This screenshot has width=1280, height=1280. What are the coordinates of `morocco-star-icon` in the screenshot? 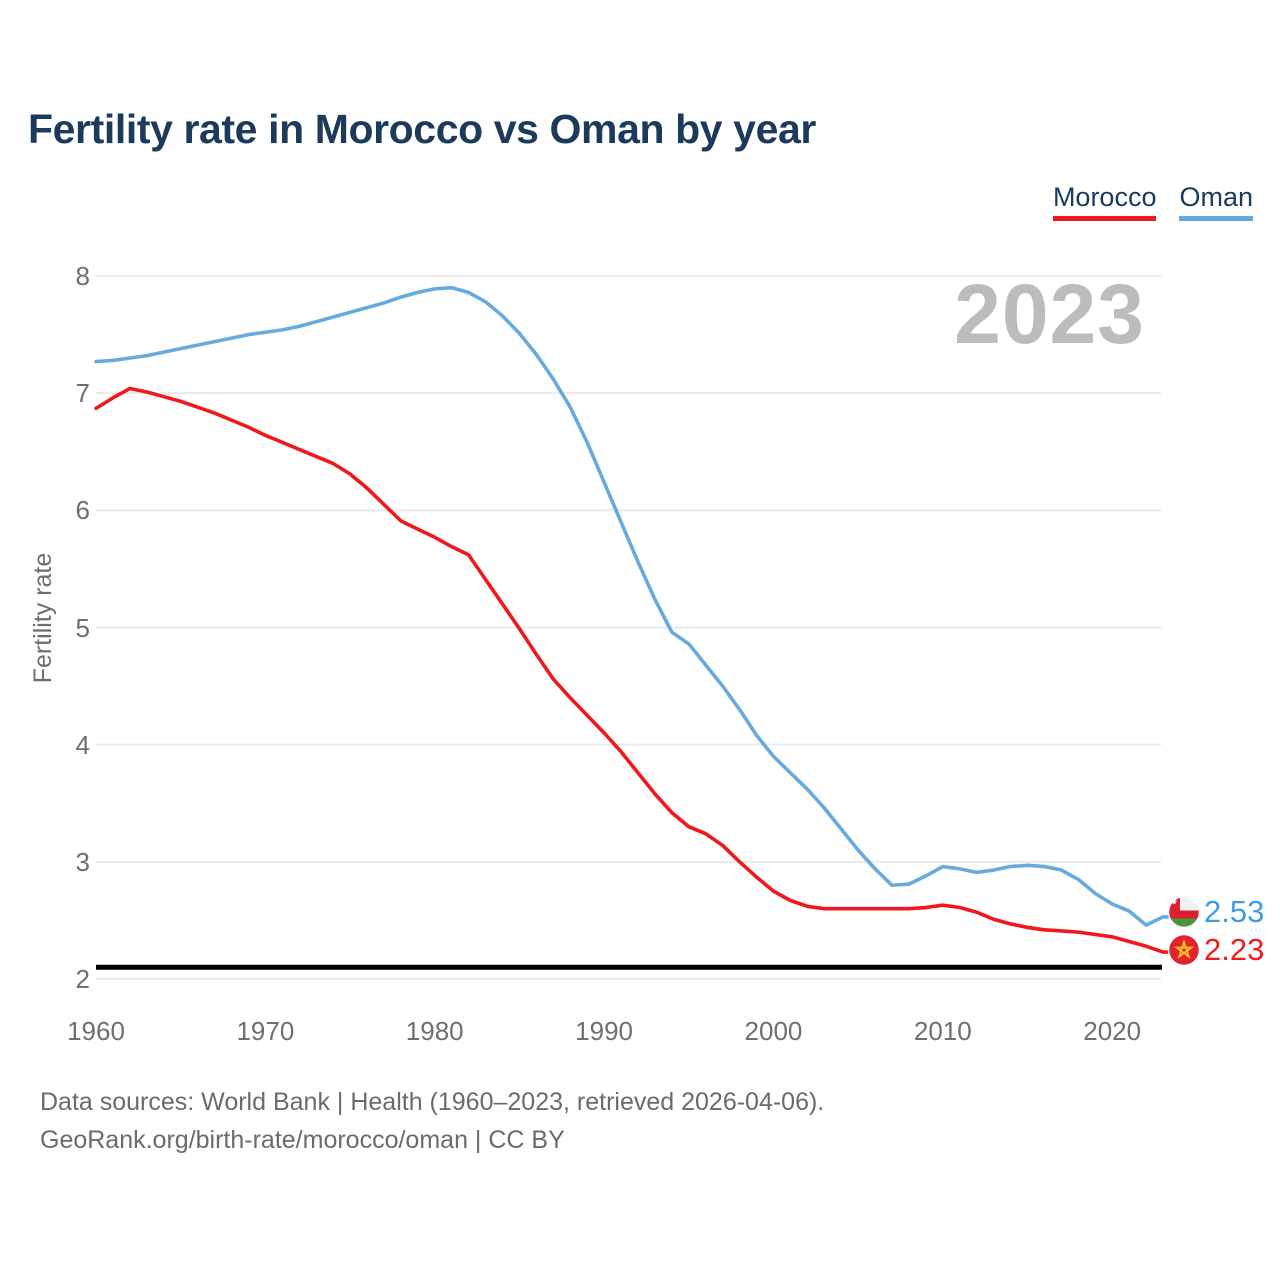 It's located at (1184, 949).